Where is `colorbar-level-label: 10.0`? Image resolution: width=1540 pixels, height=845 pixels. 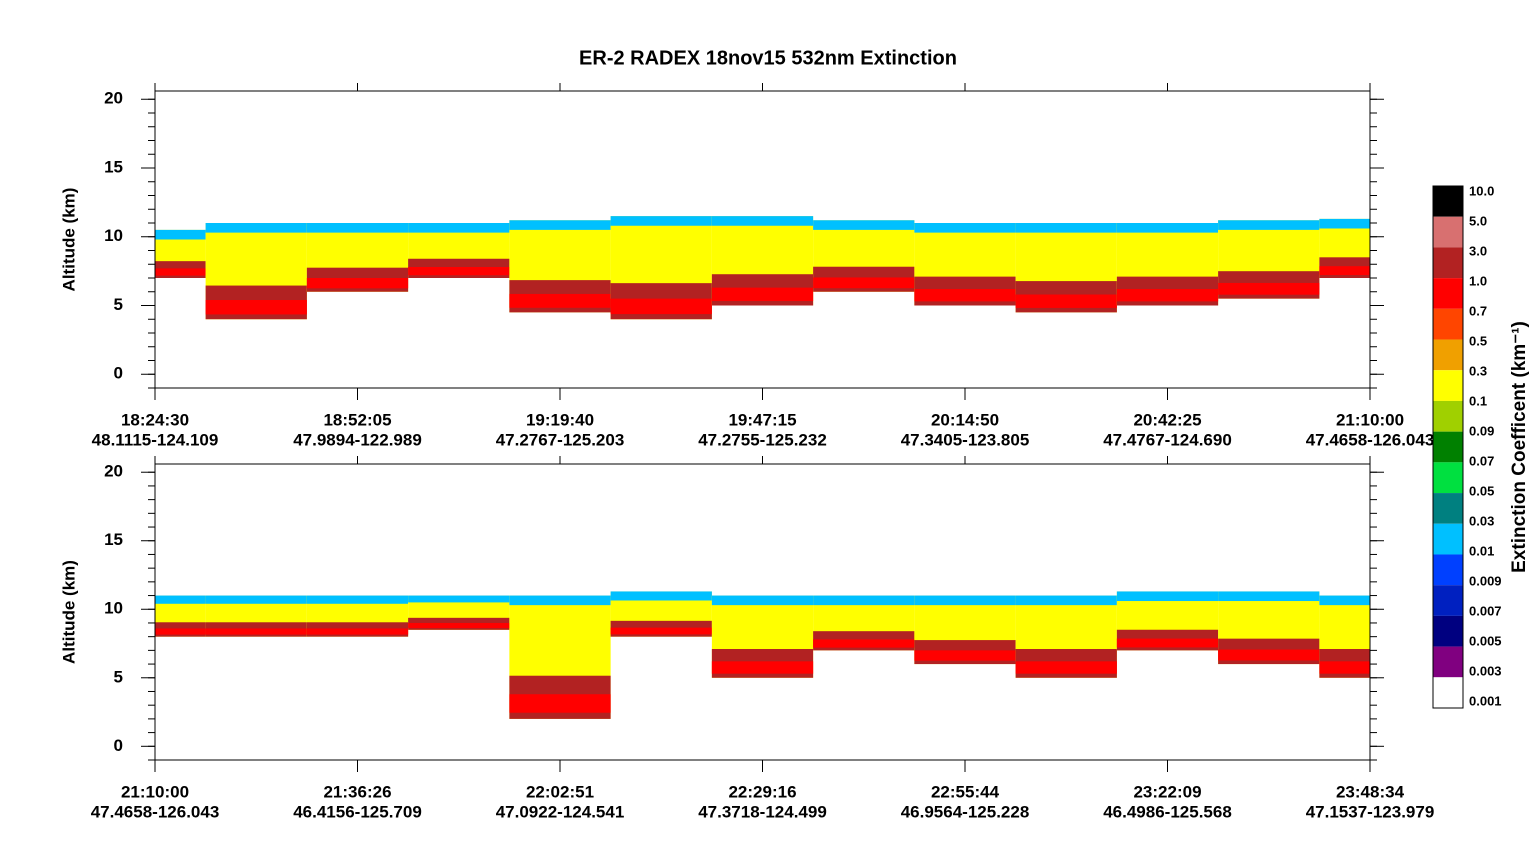 colorbar-level-label: 10.0 is located at coordinates (1481, 190).